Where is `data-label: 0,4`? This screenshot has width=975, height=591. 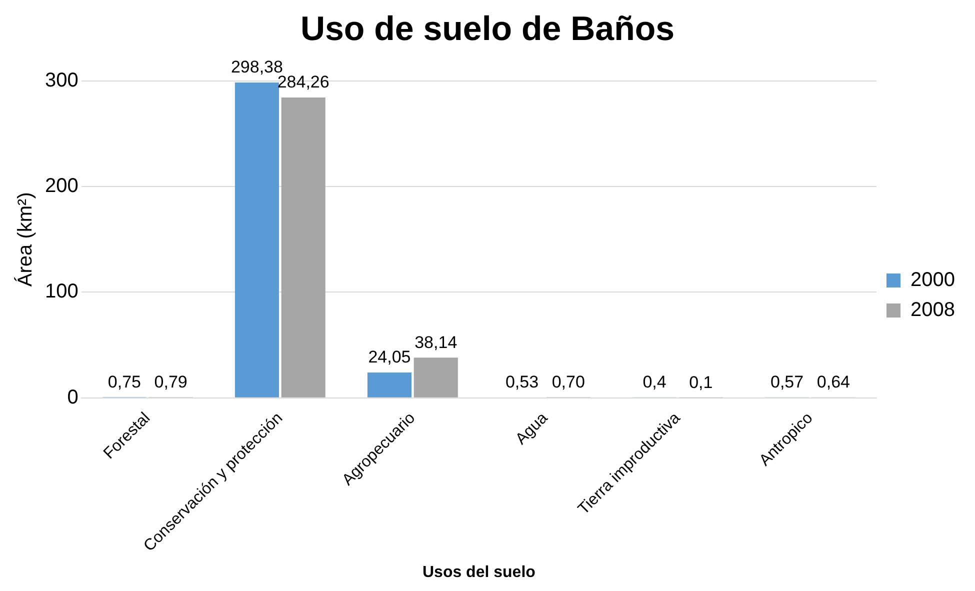
data-label: 0,4 is located at coordinates (654, 382).